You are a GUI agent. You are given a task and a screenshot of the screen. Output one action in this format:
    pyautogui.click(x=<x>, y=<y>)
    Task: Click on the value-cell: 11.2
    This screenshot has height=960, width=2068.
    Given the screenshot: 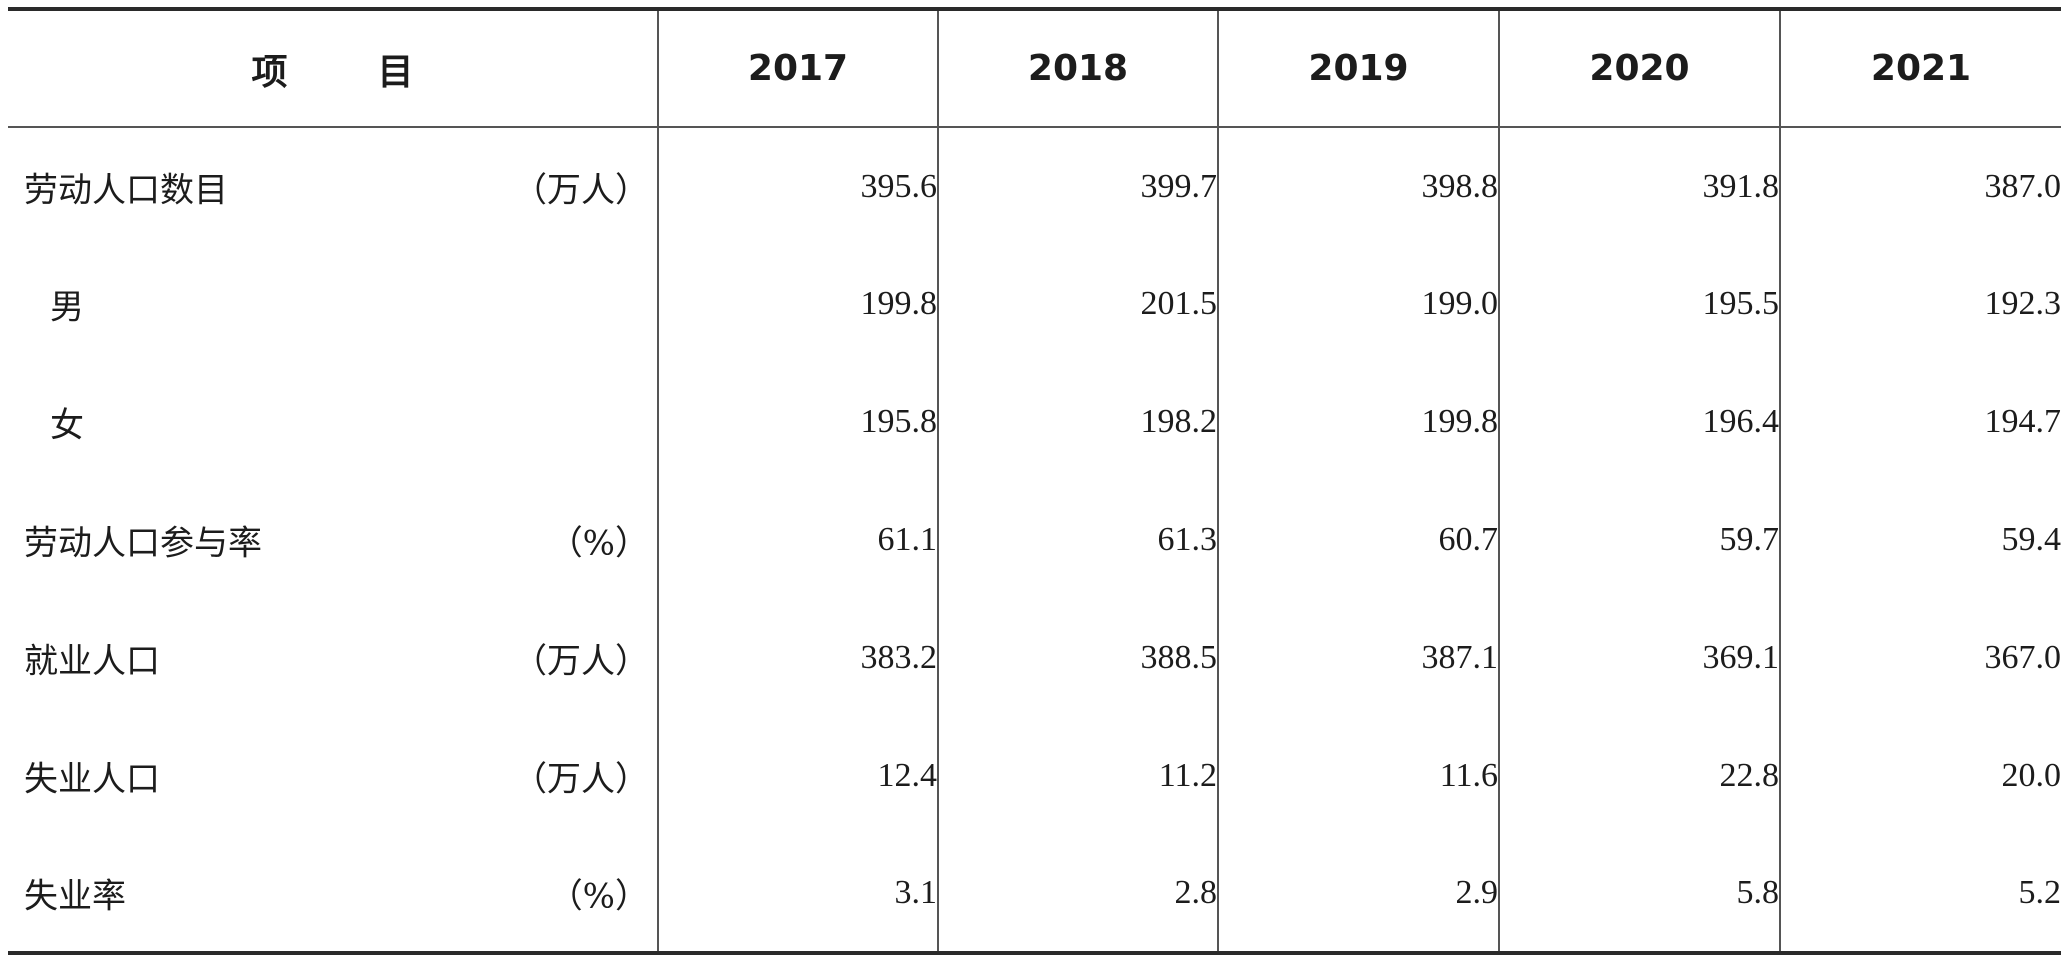 What is the action you would take?
    pyautogui.click(x=1077, y=776)
    